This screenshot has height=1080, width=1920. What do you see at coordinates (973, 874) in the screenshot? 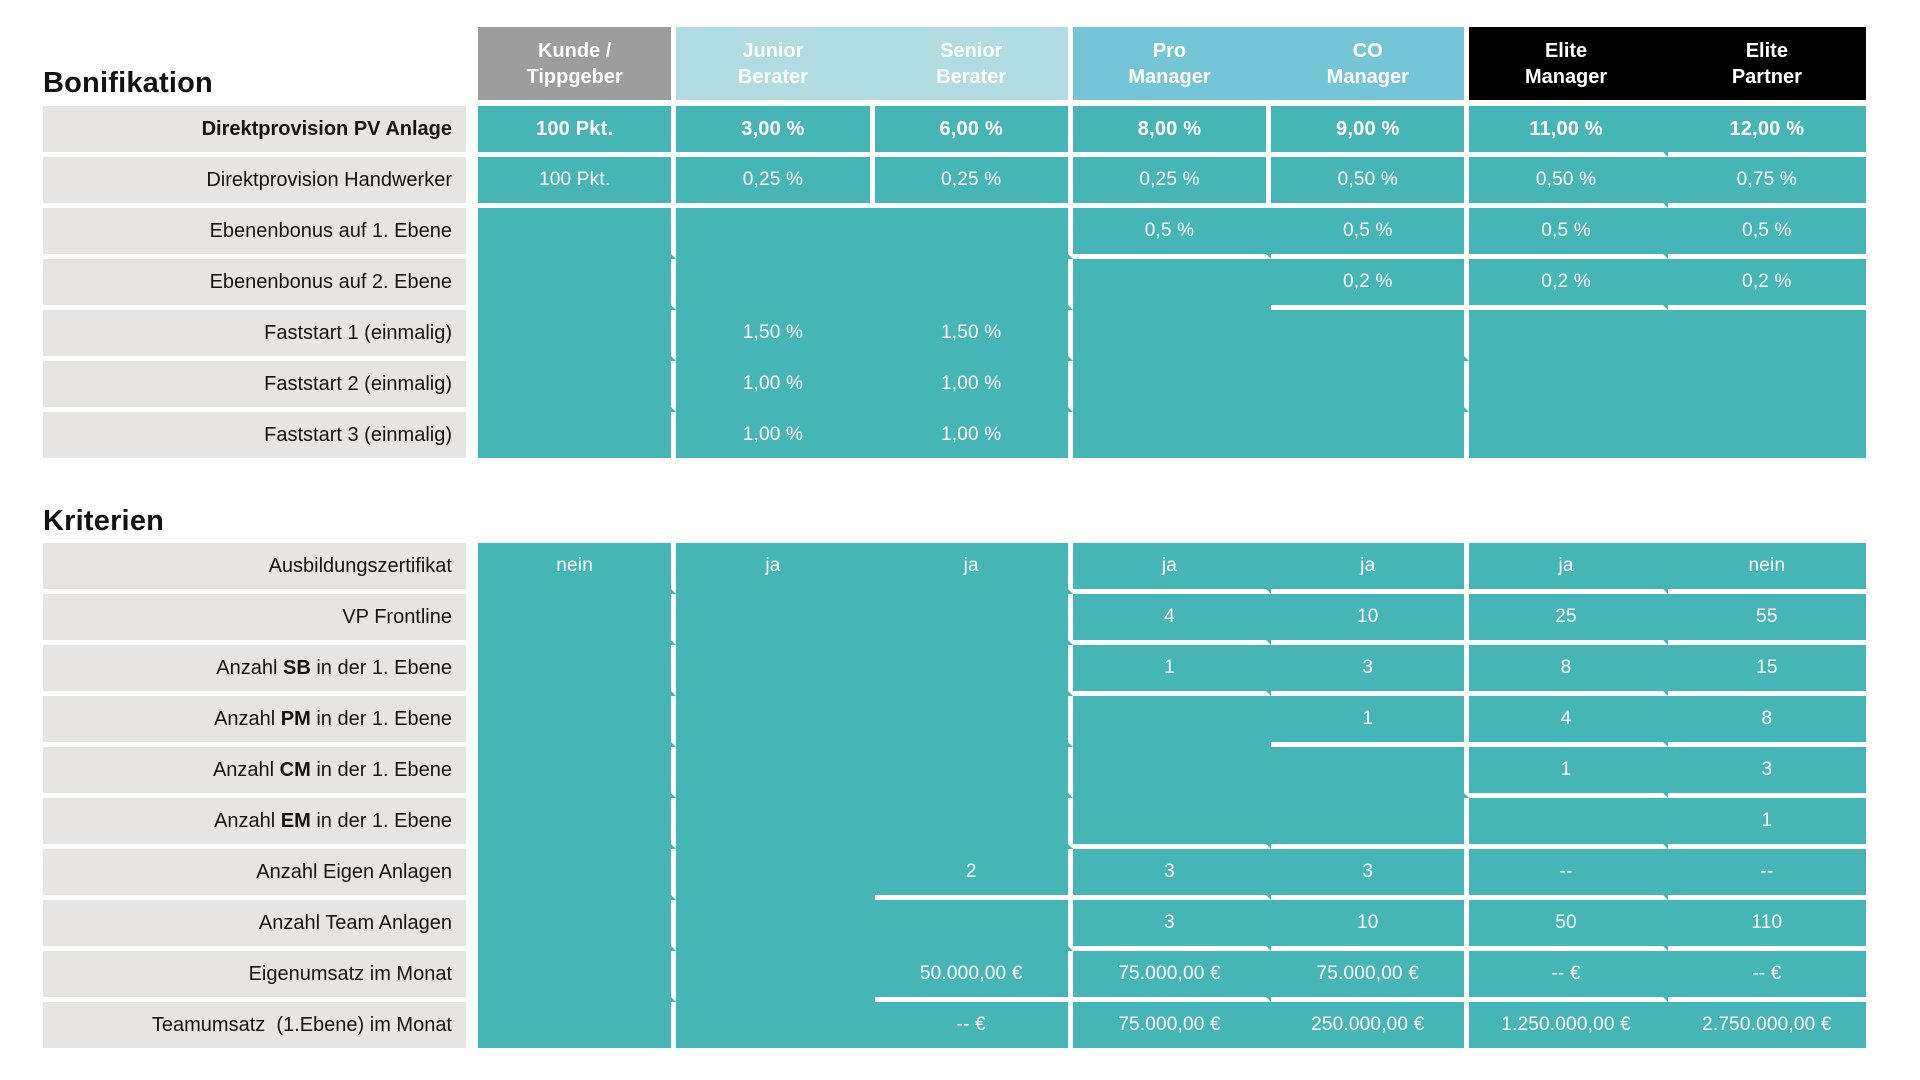
I see `value-cell: 2` at bounding box center [973, 874].